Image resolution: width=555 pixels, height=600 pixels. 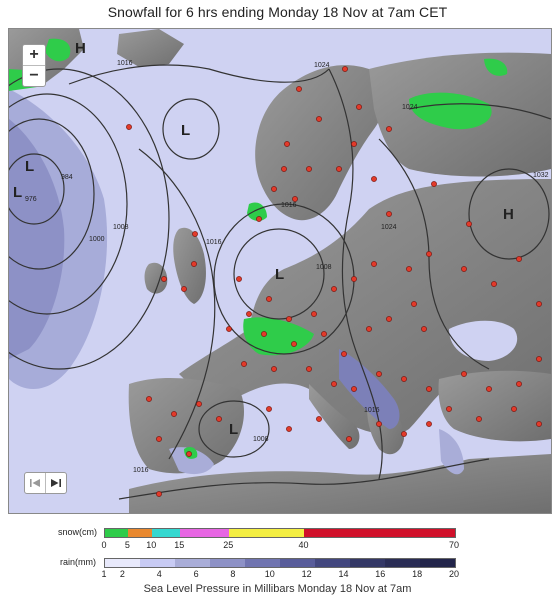 What do you see at coordinates (233, 574) in the screenshot?
I see `rain-legend-tick: 8` at bounding box center [233, 574].